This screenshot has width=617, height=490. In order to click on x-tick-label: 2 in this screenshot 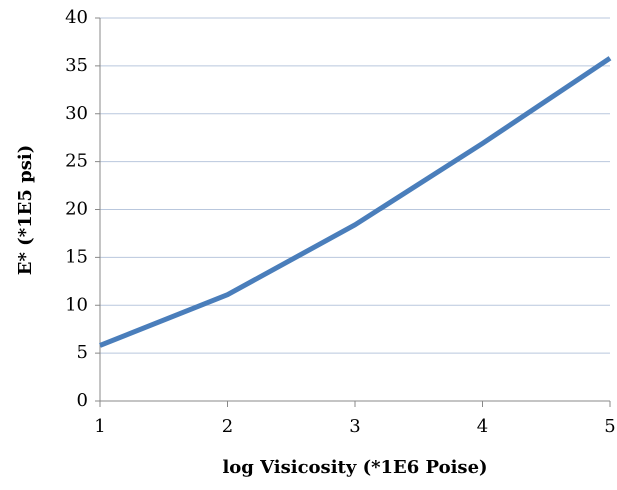, I will do `click(227, 426)`.